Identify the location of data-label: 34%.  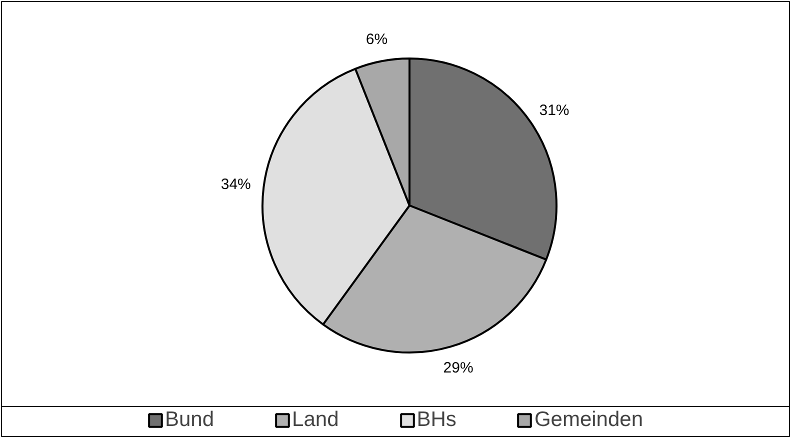
(235, 184).